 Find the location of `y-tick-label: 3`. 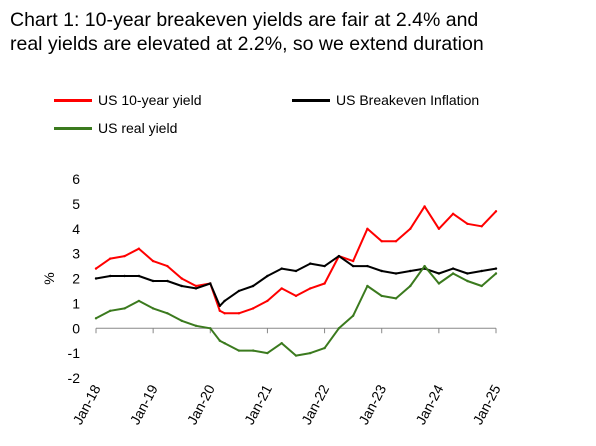

y-tick-label: 3 is located at coordinates (76, 254).